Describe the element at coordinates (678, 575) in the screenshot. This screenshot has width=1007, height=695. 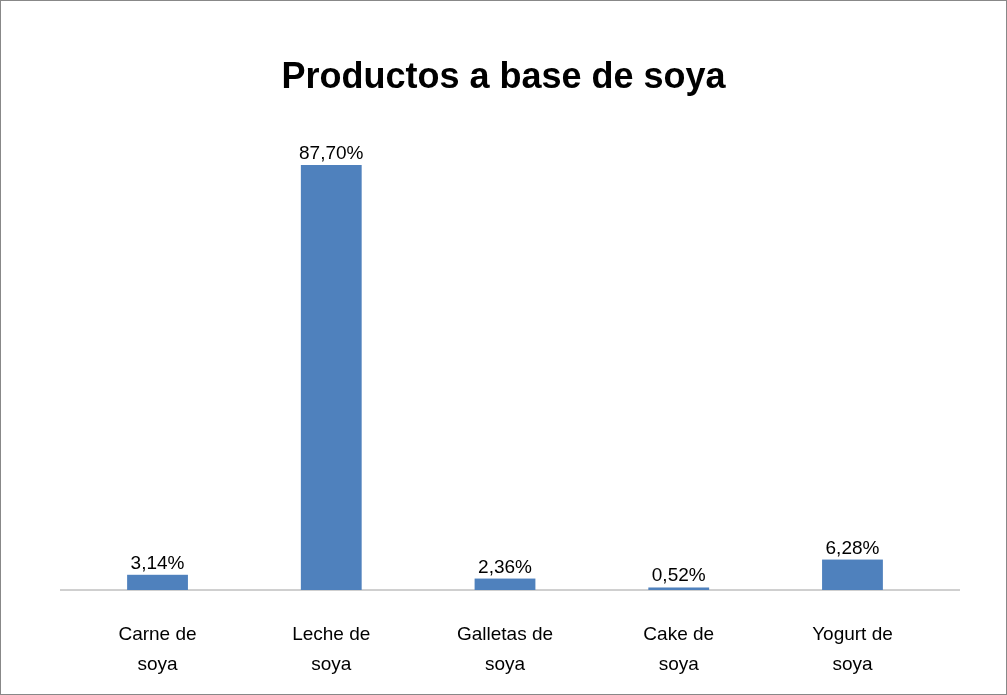
I see `data-label: 0,52%` at that location.